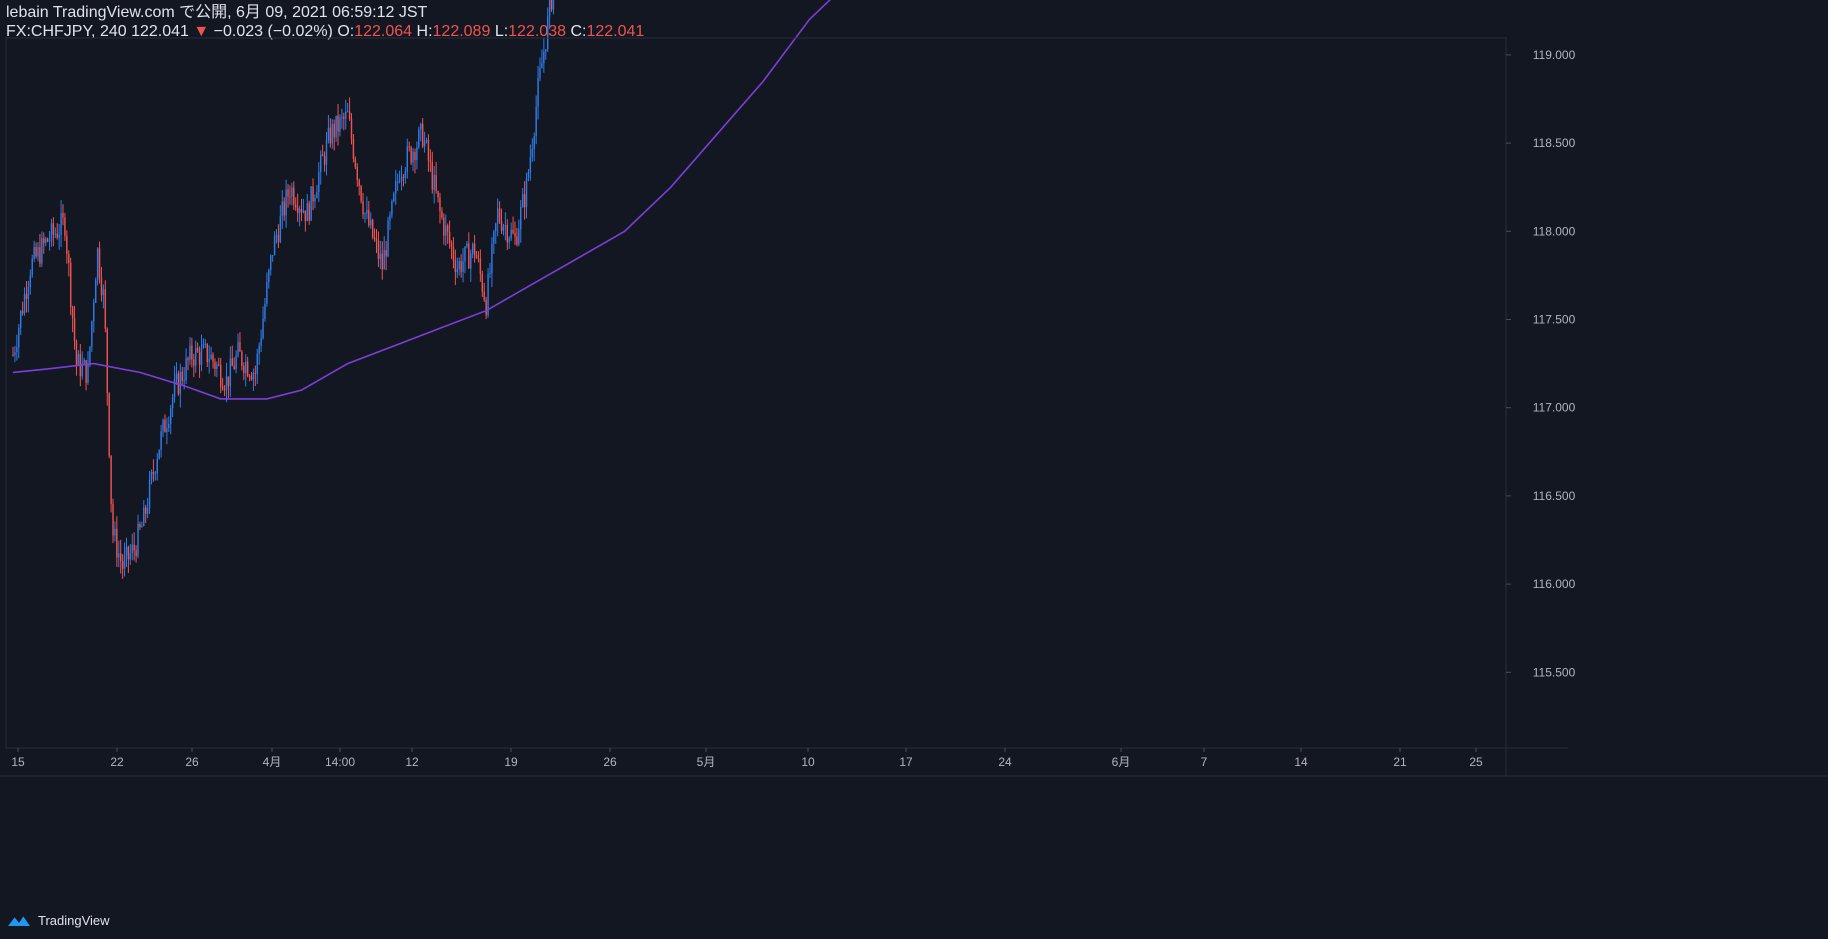 The image size is (1828, 939). I want to click on time-tick-label: 15, so click(18, 762).